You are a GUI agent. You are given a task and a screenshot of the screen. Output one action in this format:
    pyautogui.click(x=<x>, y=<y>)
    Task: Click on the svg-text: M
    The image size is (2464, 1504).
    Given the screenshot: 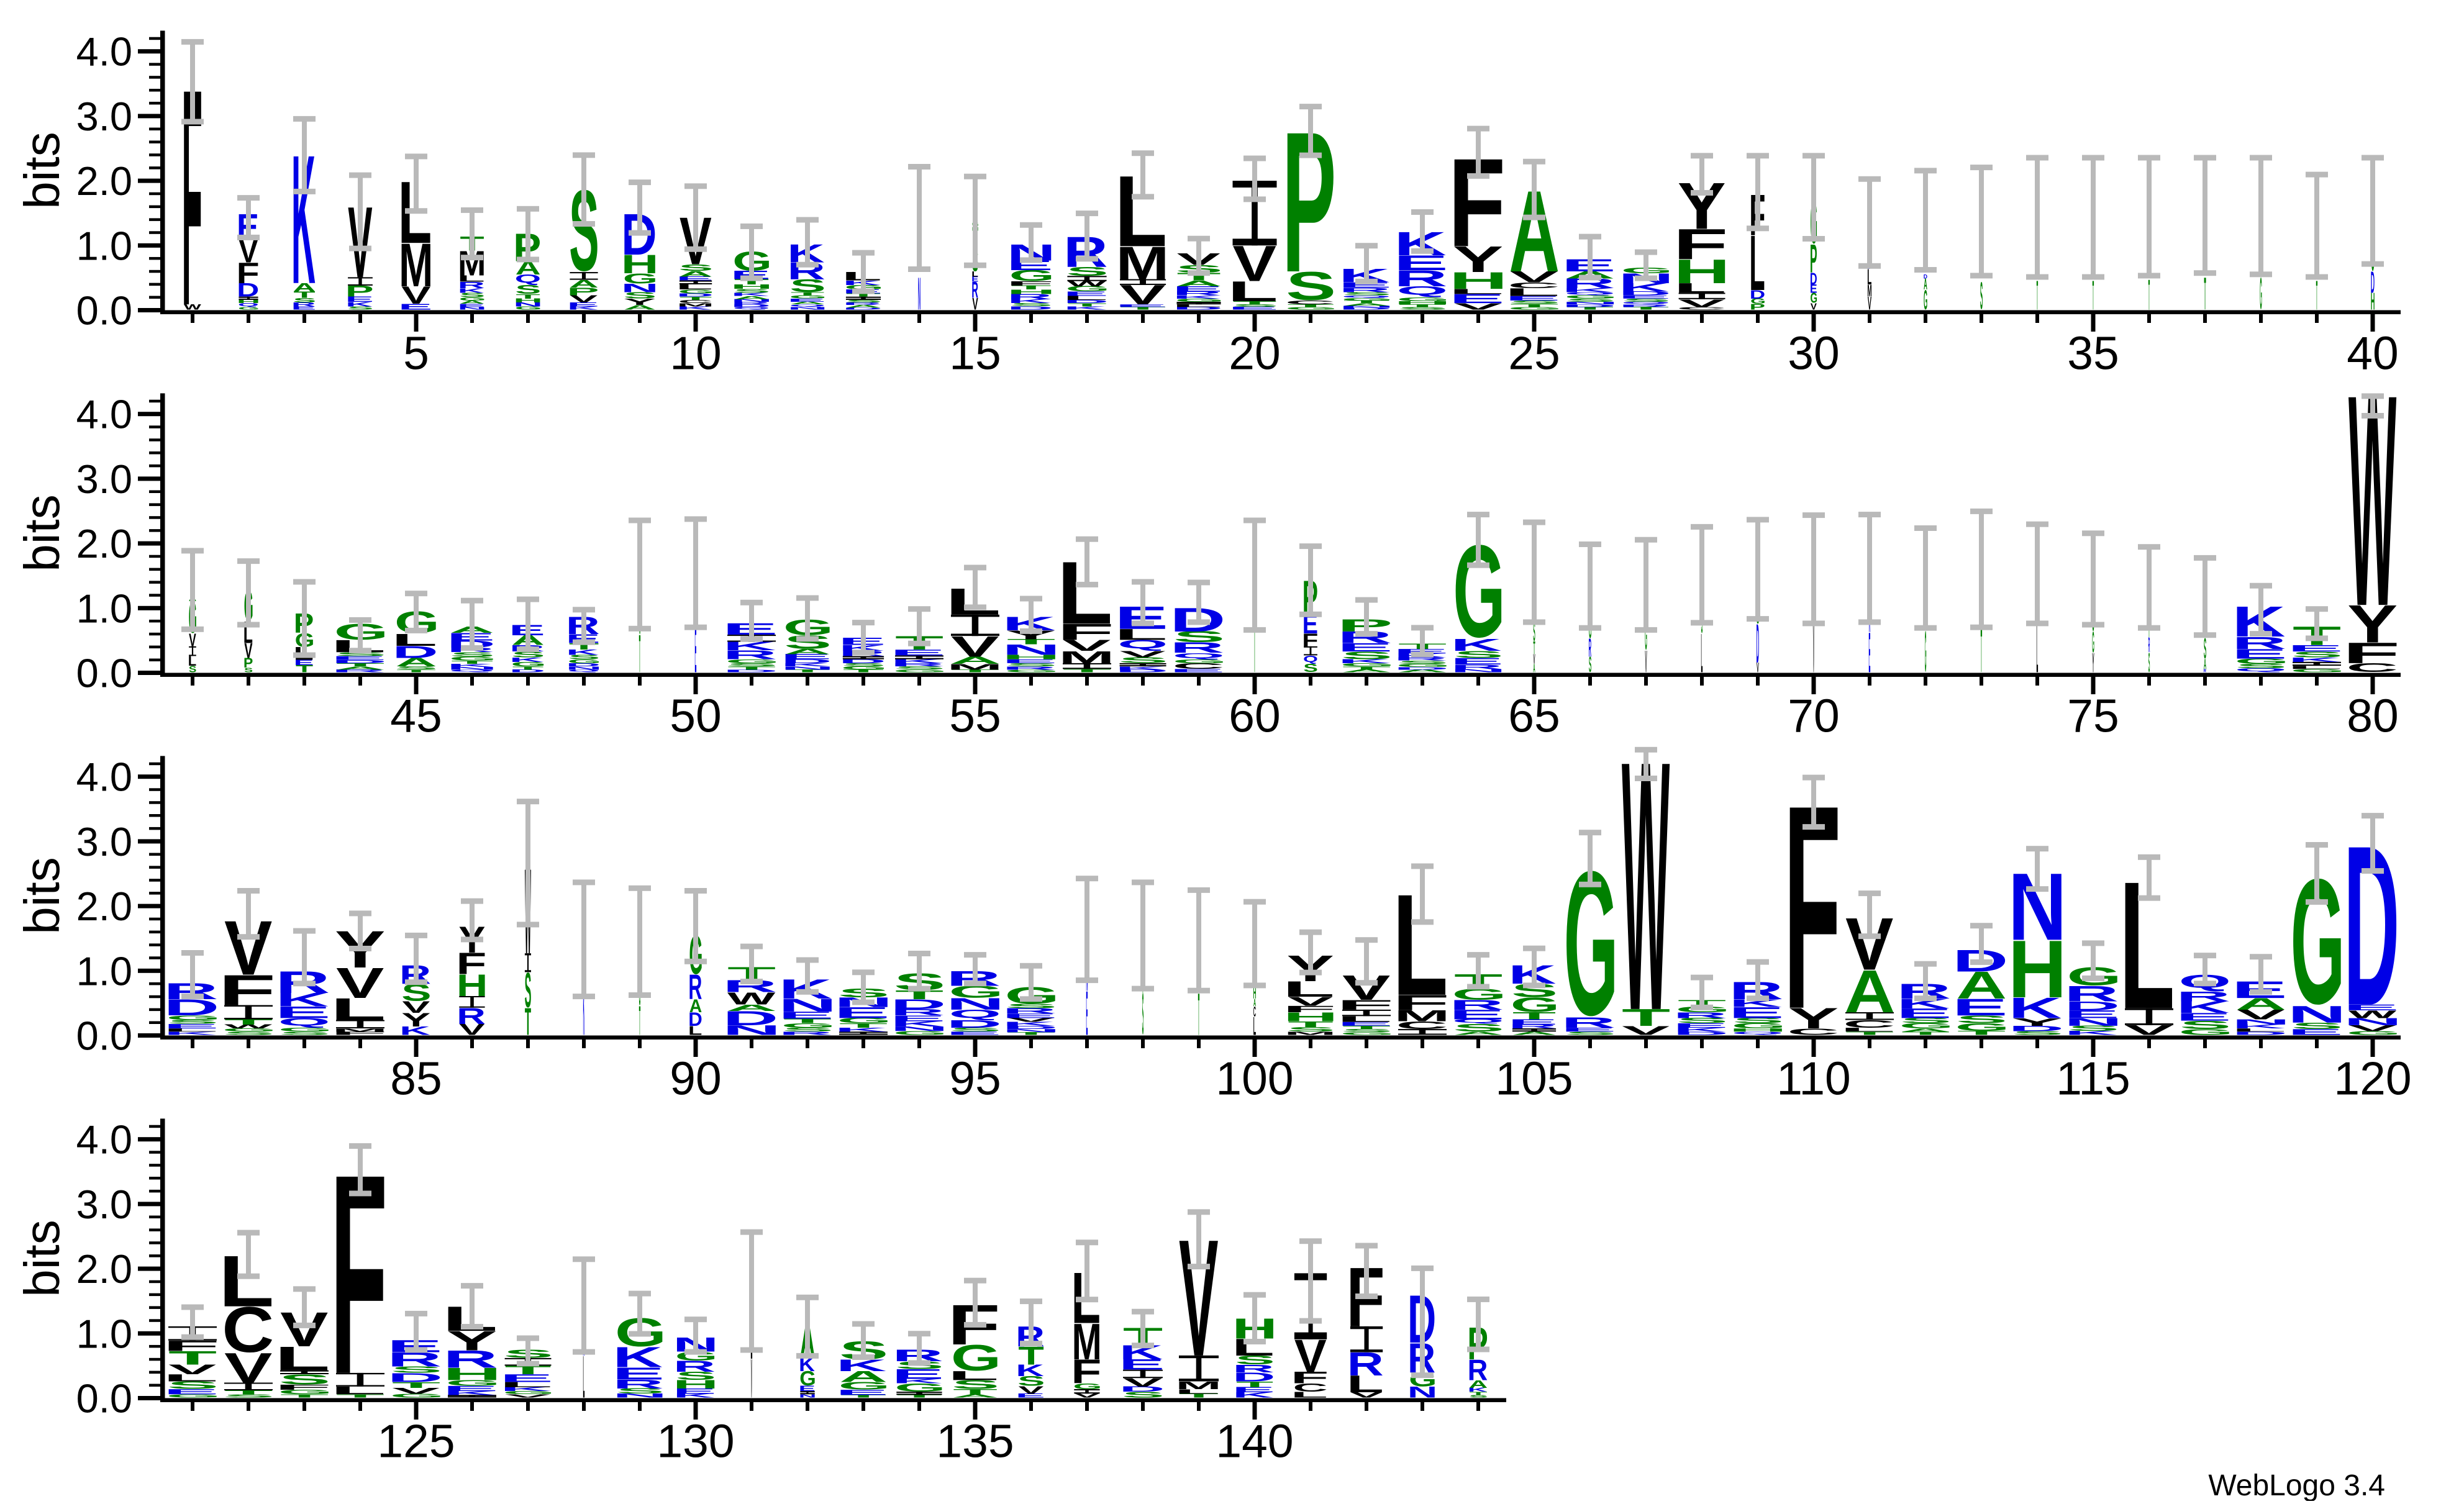 What is the action you would take?
    pyautogui.click(x=1087, y=1342)
    